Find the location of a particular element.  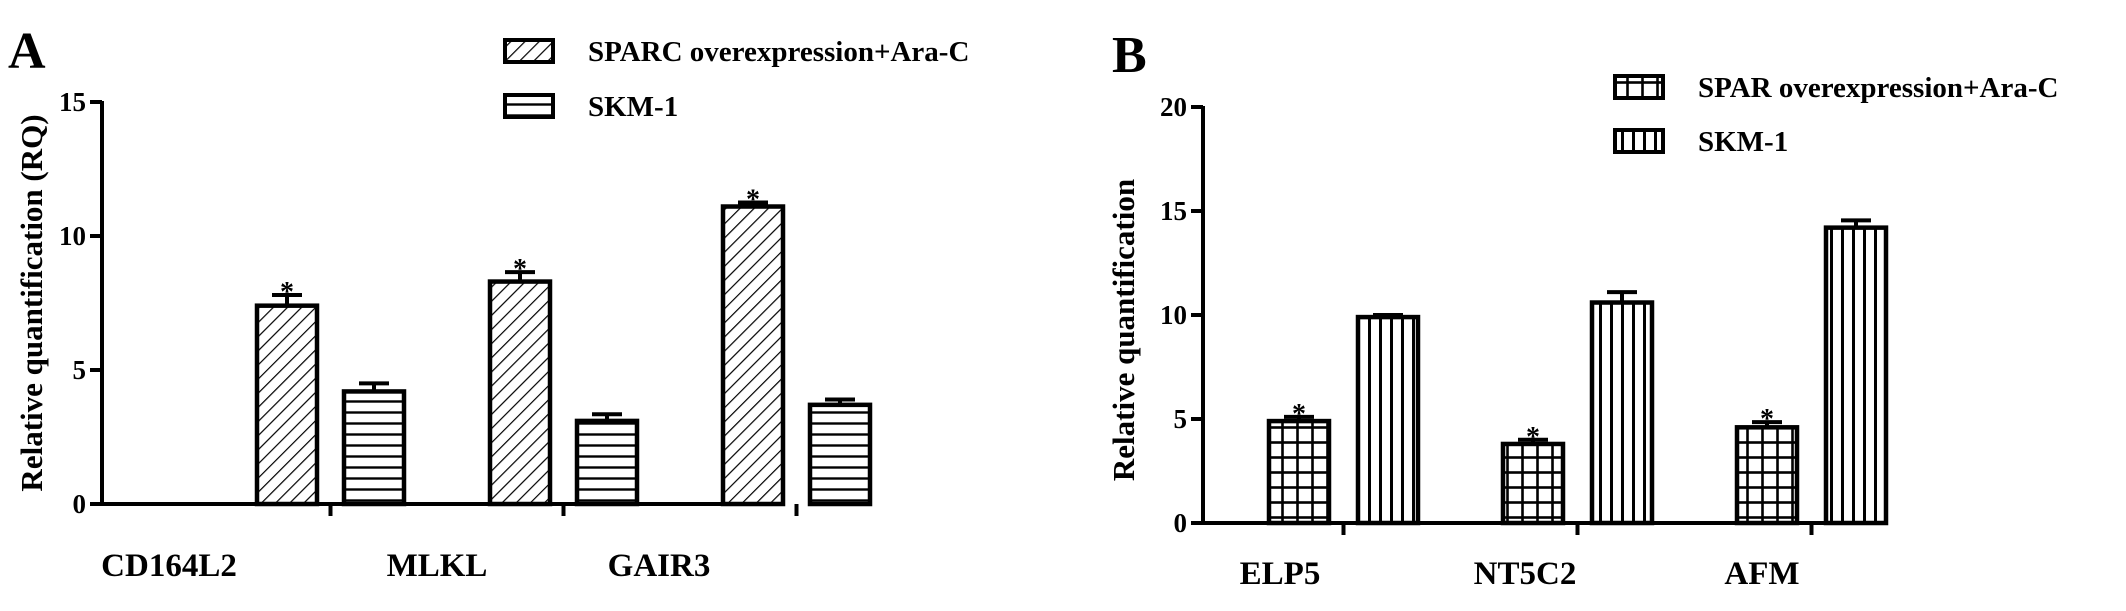

y-axis-label: Relative quantification is located at coordinates (1123, 330).